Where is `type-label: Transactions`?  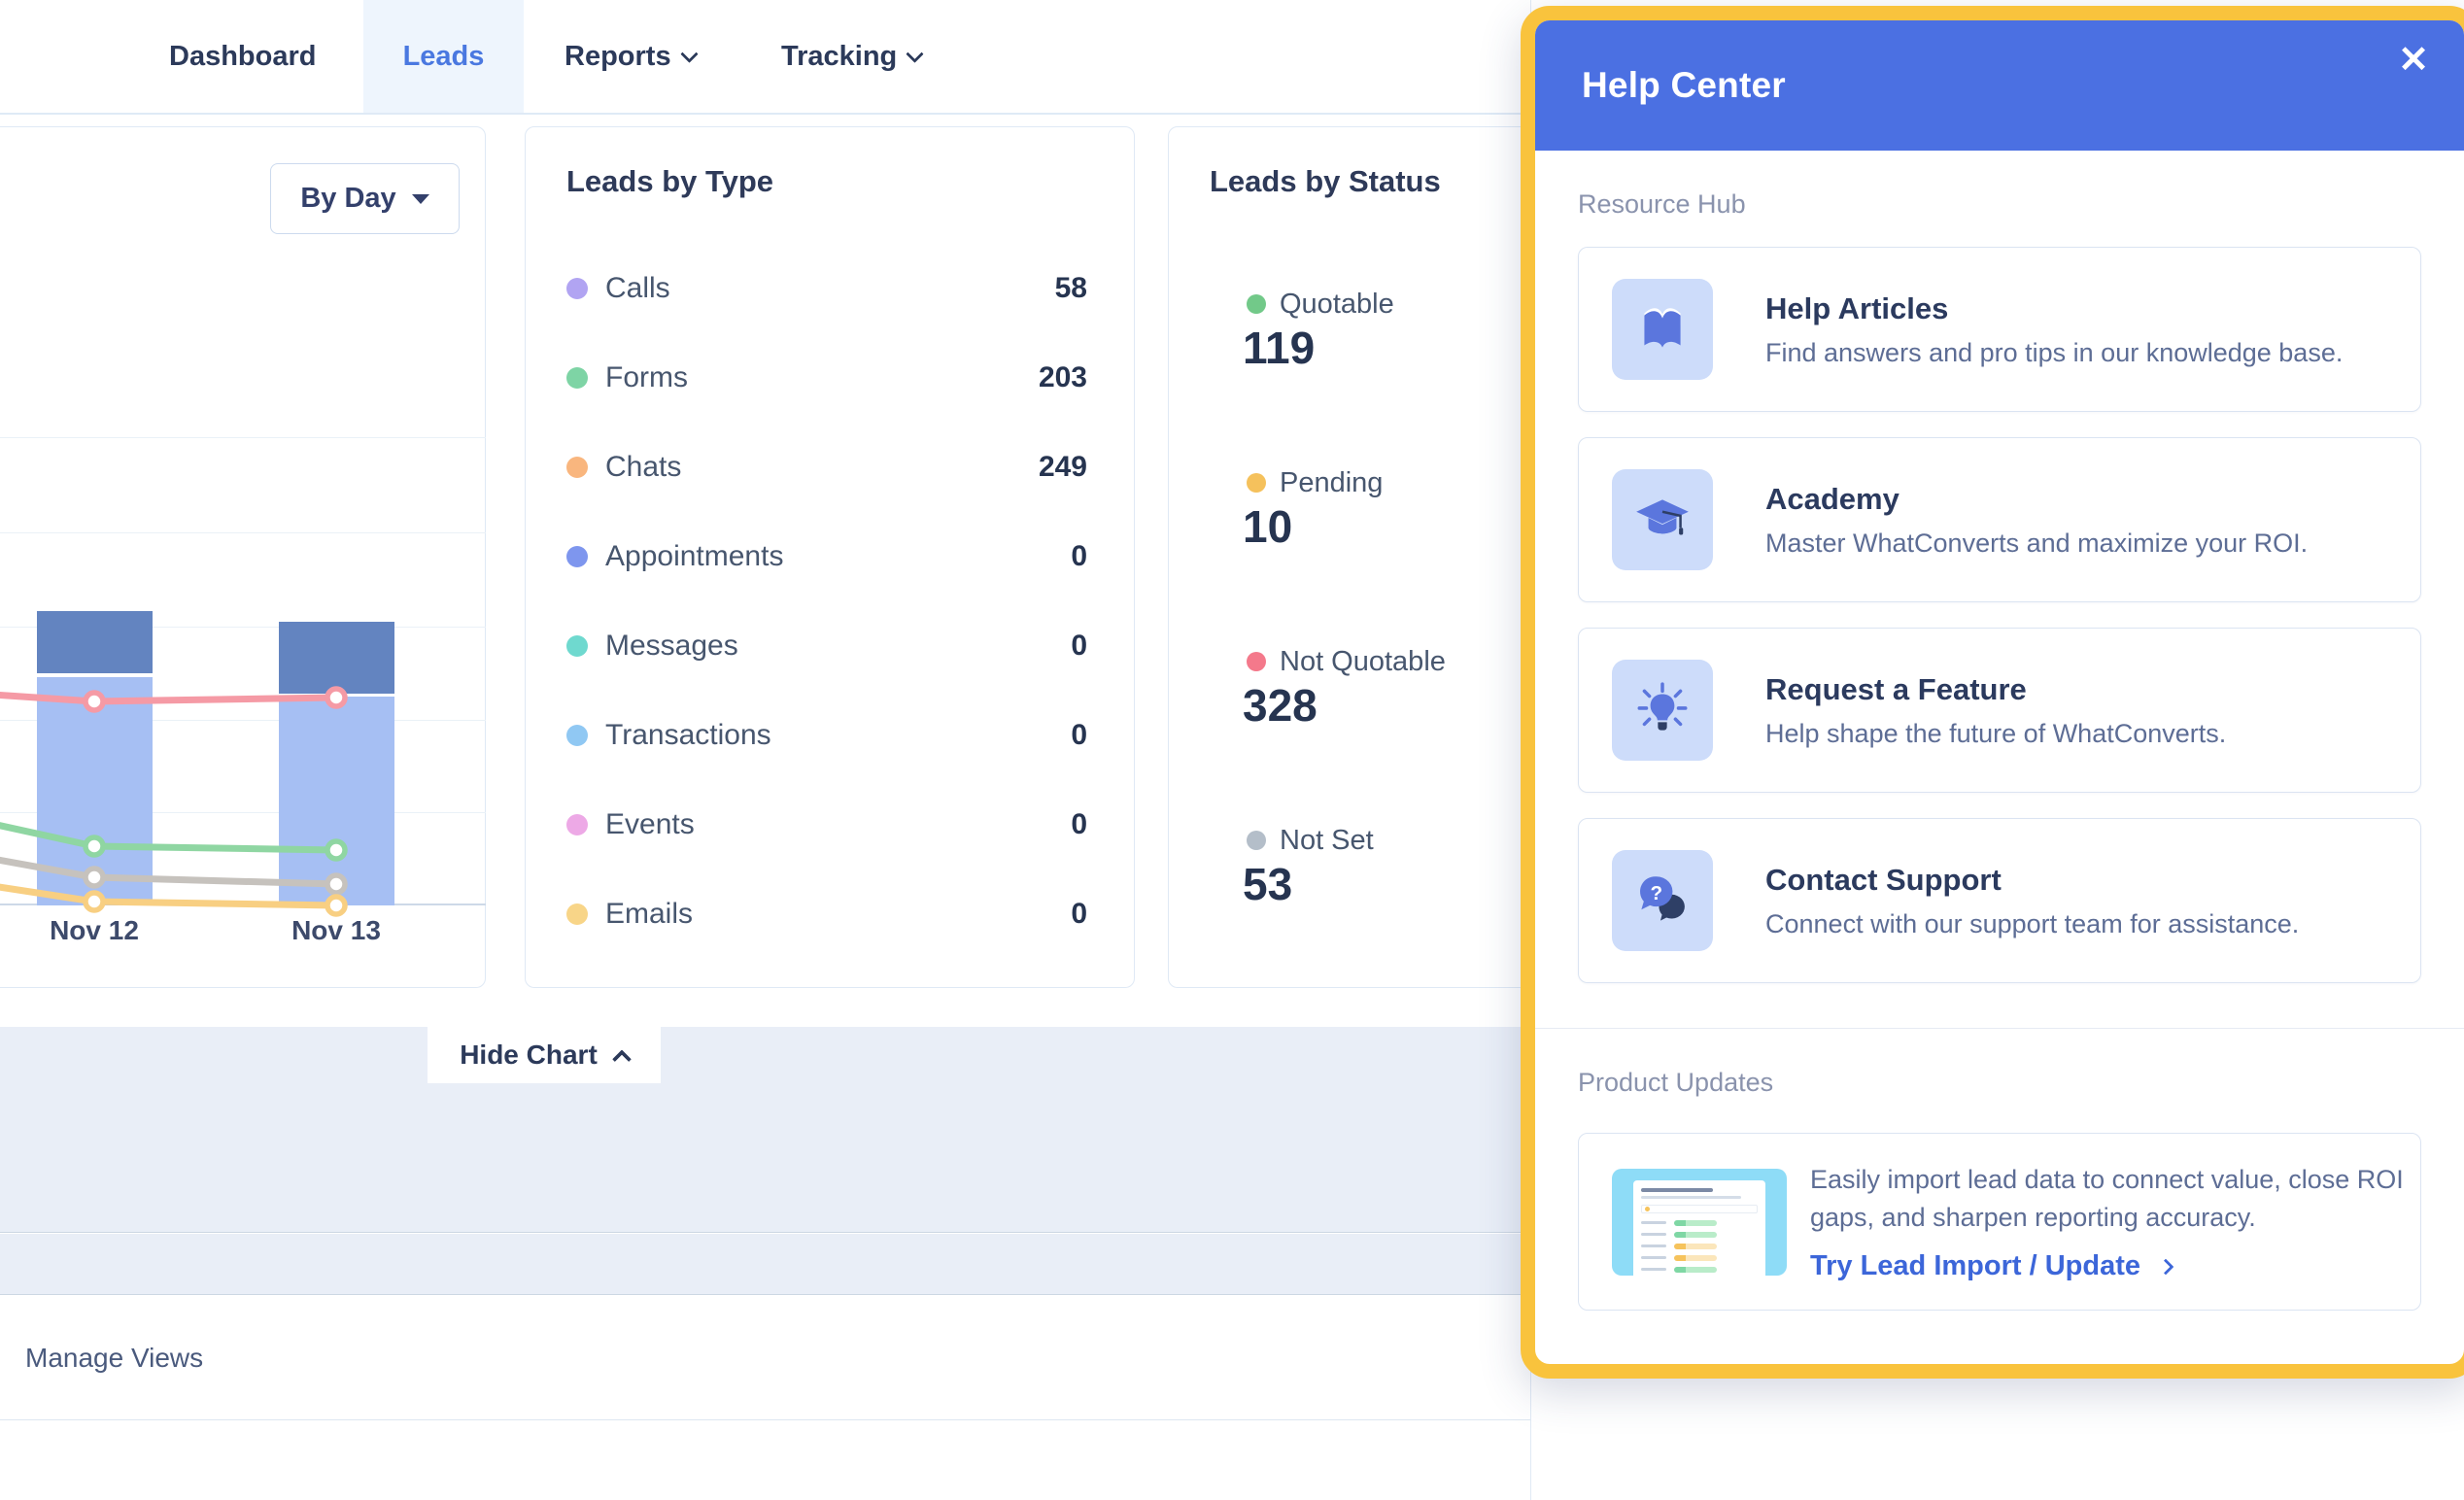 type-label: Transactions is located at coordinates (688, 735).